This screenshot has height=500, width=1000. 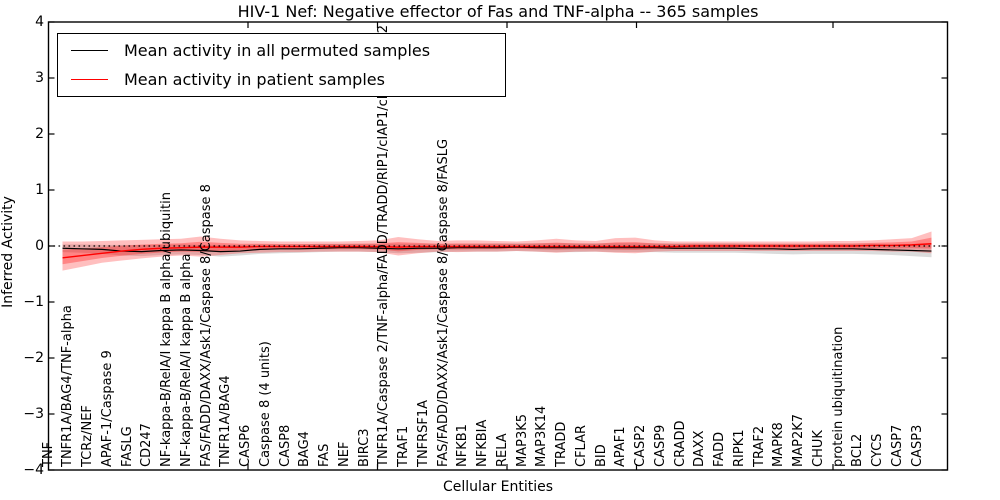 What do you see at coordinates (463, 445) in the screenshot?
I see `x-tick-label: NFKB1` at bounding box center [463, 445].